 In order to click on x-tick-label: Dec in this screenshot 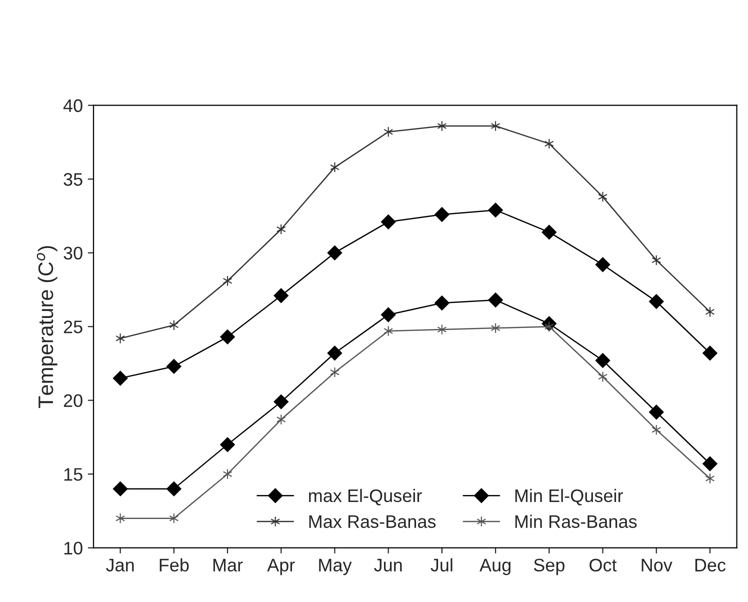, I will do `click(710, 565)`.